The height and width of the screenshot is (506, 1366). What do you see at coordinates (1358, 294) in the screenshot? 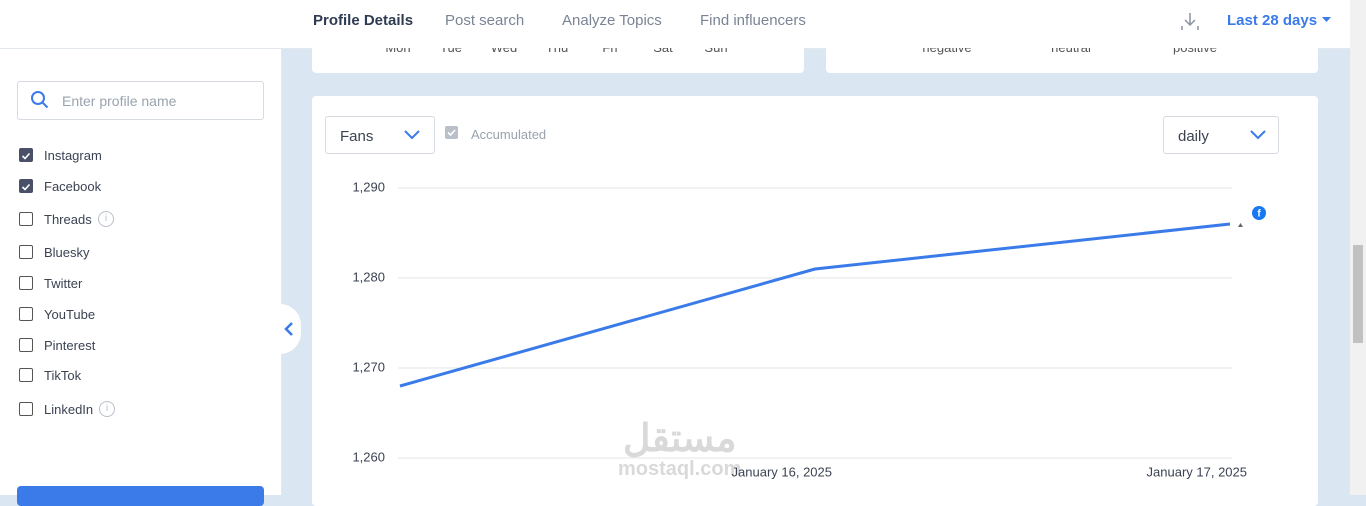
I see `scroll-thumb` at bounding box center [1358, 294].